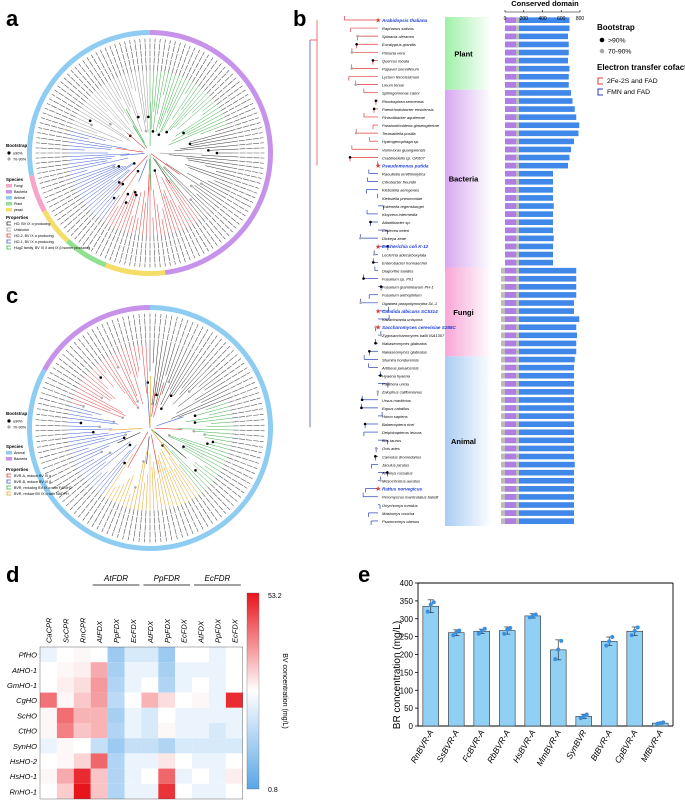 This screenshot has height=803, width=685. What do you see at coordinates (56, 226) in the screenshot?
I see `ring-segment` at bounding box center [56, 226].